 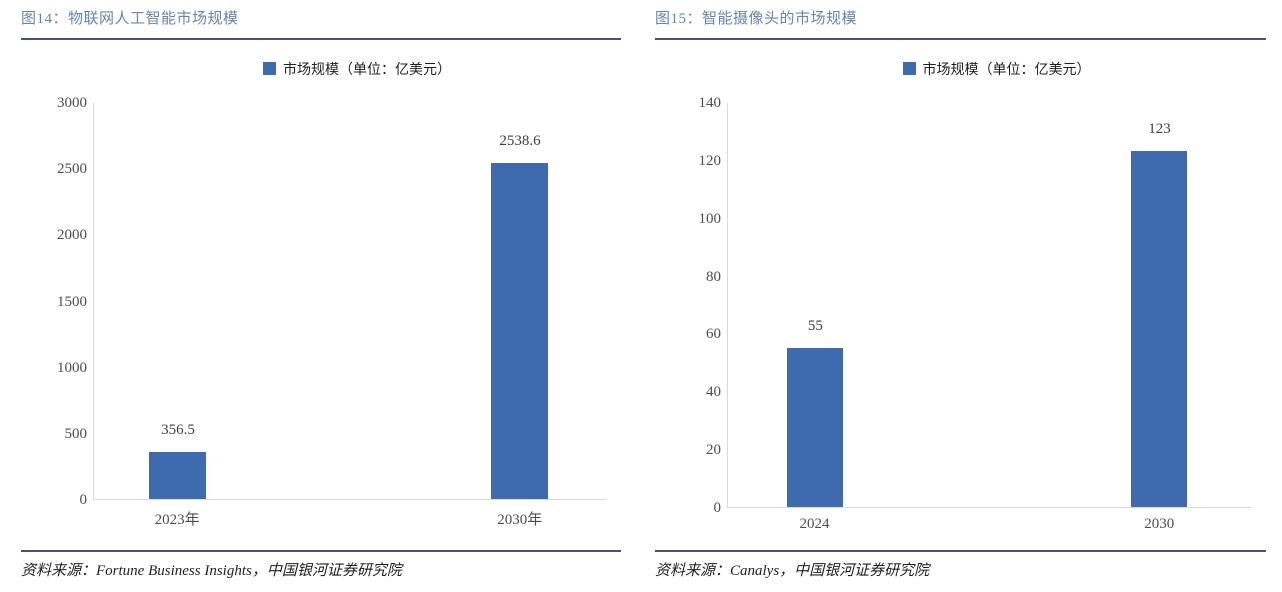 What do you see at coordinates (211, 571) in the screenshot?
I see `source-note: 资料来源：Fortune Business Insights，中国银河证券研究院` at bounding box center [211, 571].